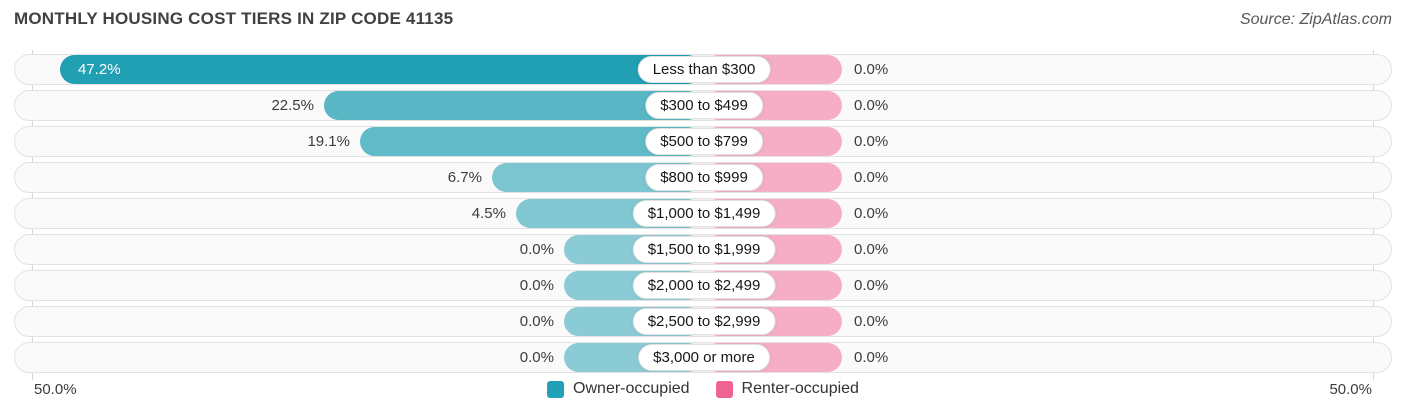  I want to click on row-track: 6.7% $800 to $999 0.0%, so click(703, 177).